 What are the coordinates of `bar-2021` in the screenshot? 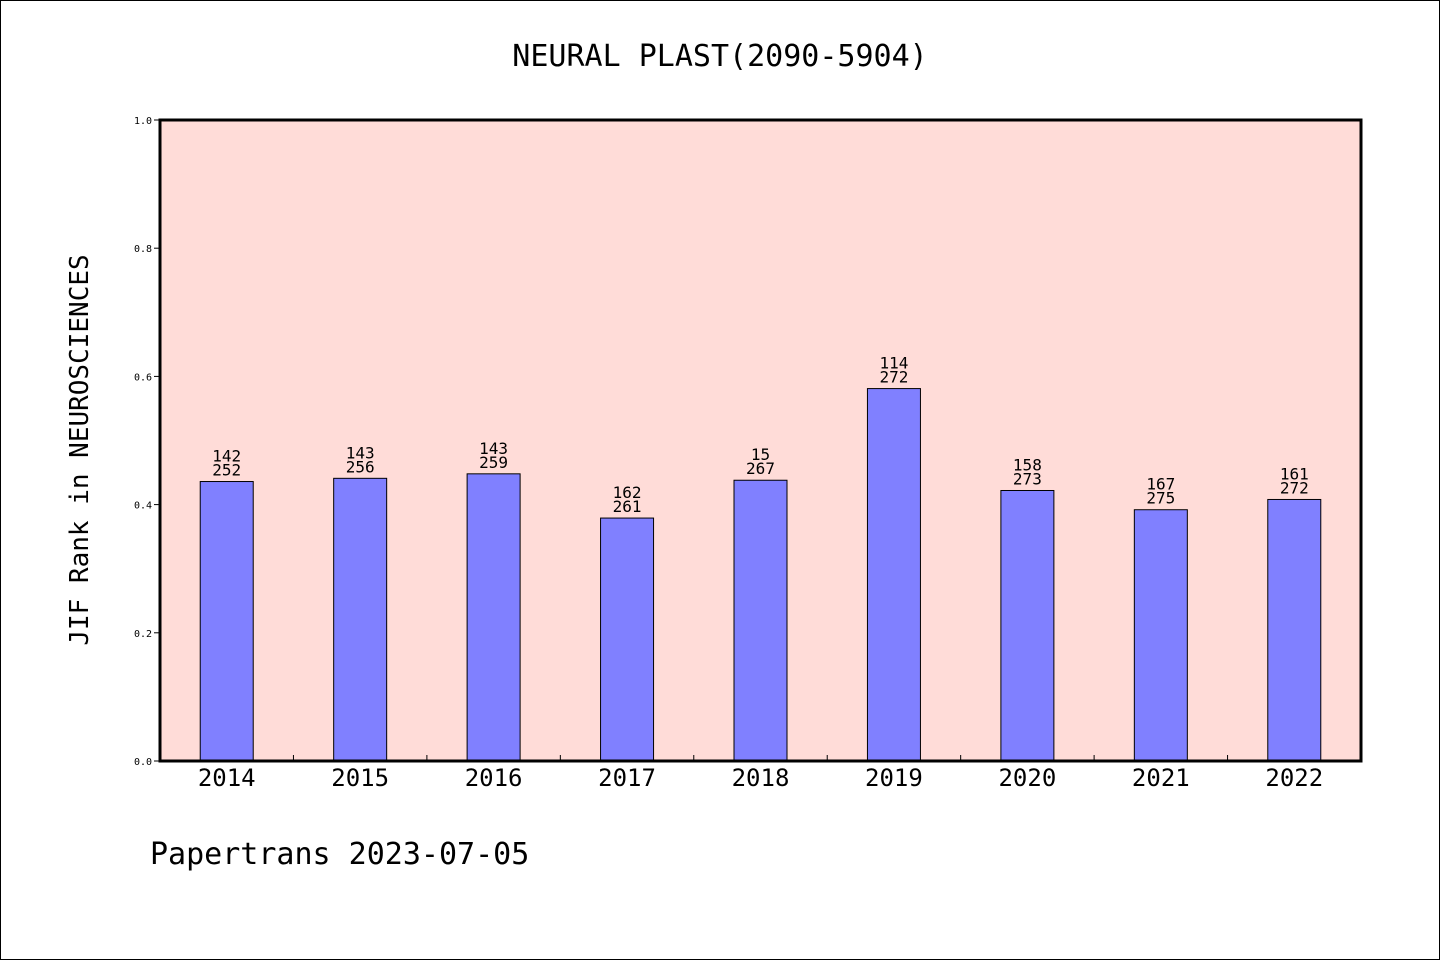 It's located at (1160, 635).